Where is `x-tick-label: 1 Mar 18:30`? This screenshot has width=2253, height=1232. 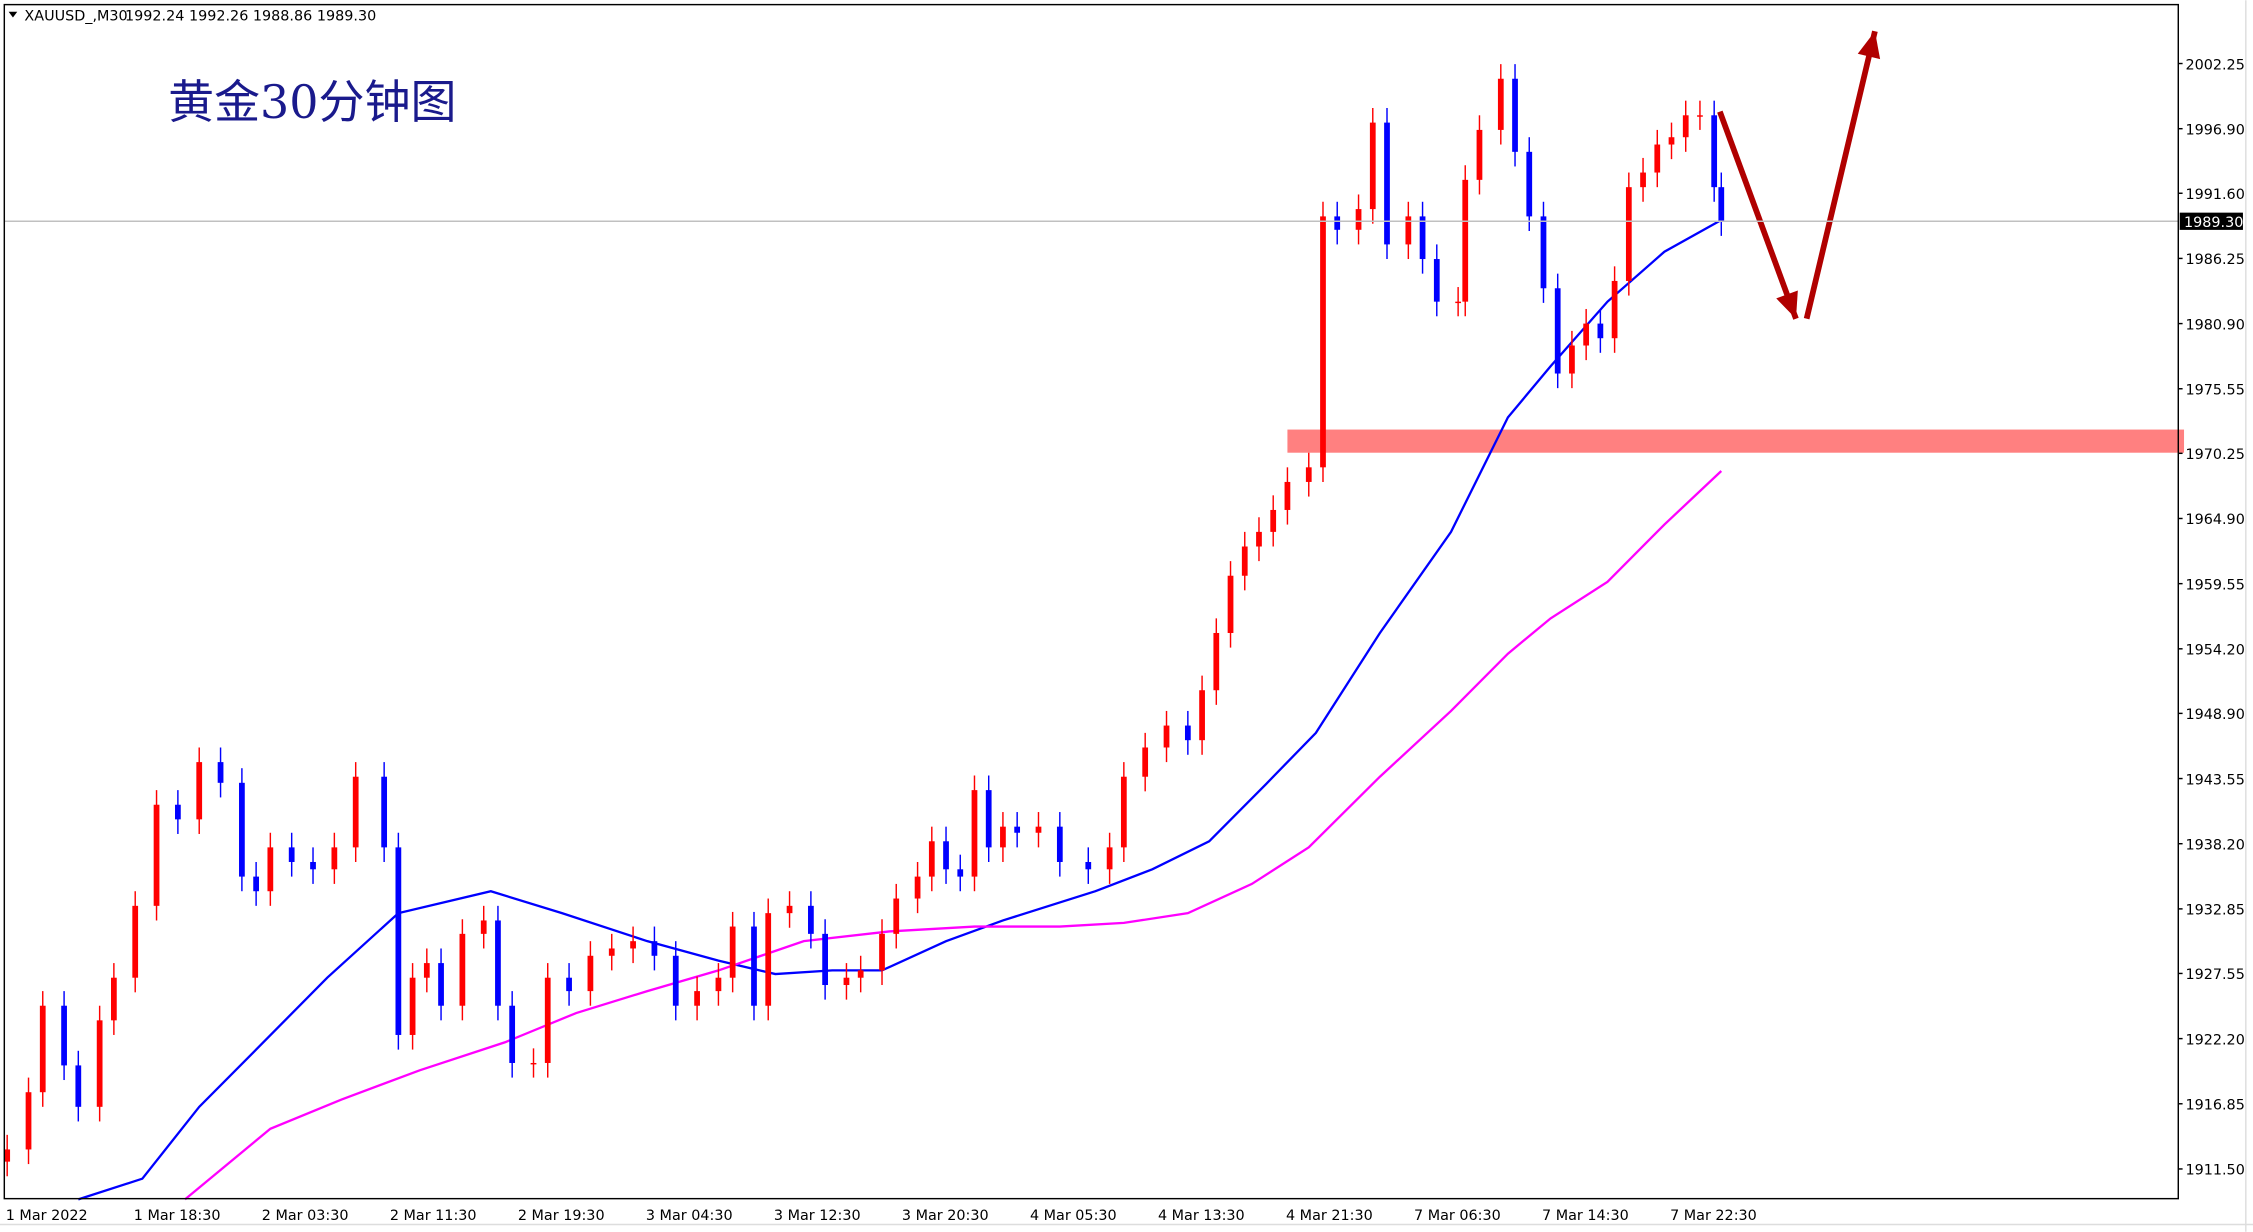
x-tick-label: 1 Mar 18:30 is located at coordinates (177, 1216).